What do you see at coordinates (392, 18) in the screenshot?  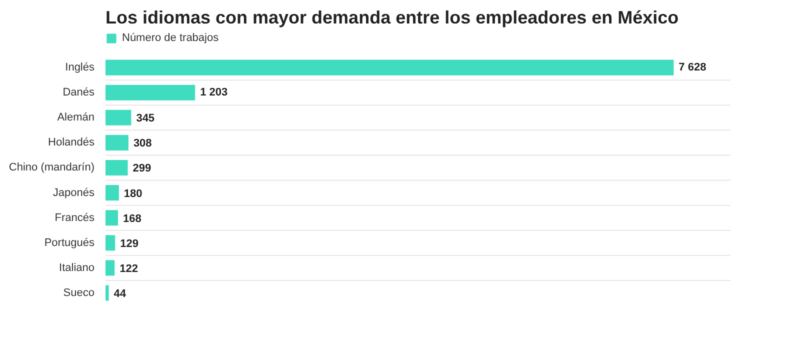 I see `chart-title: Los idiomas con mayor demanda entre los empleadores en México` at bounding box center [392, 18].